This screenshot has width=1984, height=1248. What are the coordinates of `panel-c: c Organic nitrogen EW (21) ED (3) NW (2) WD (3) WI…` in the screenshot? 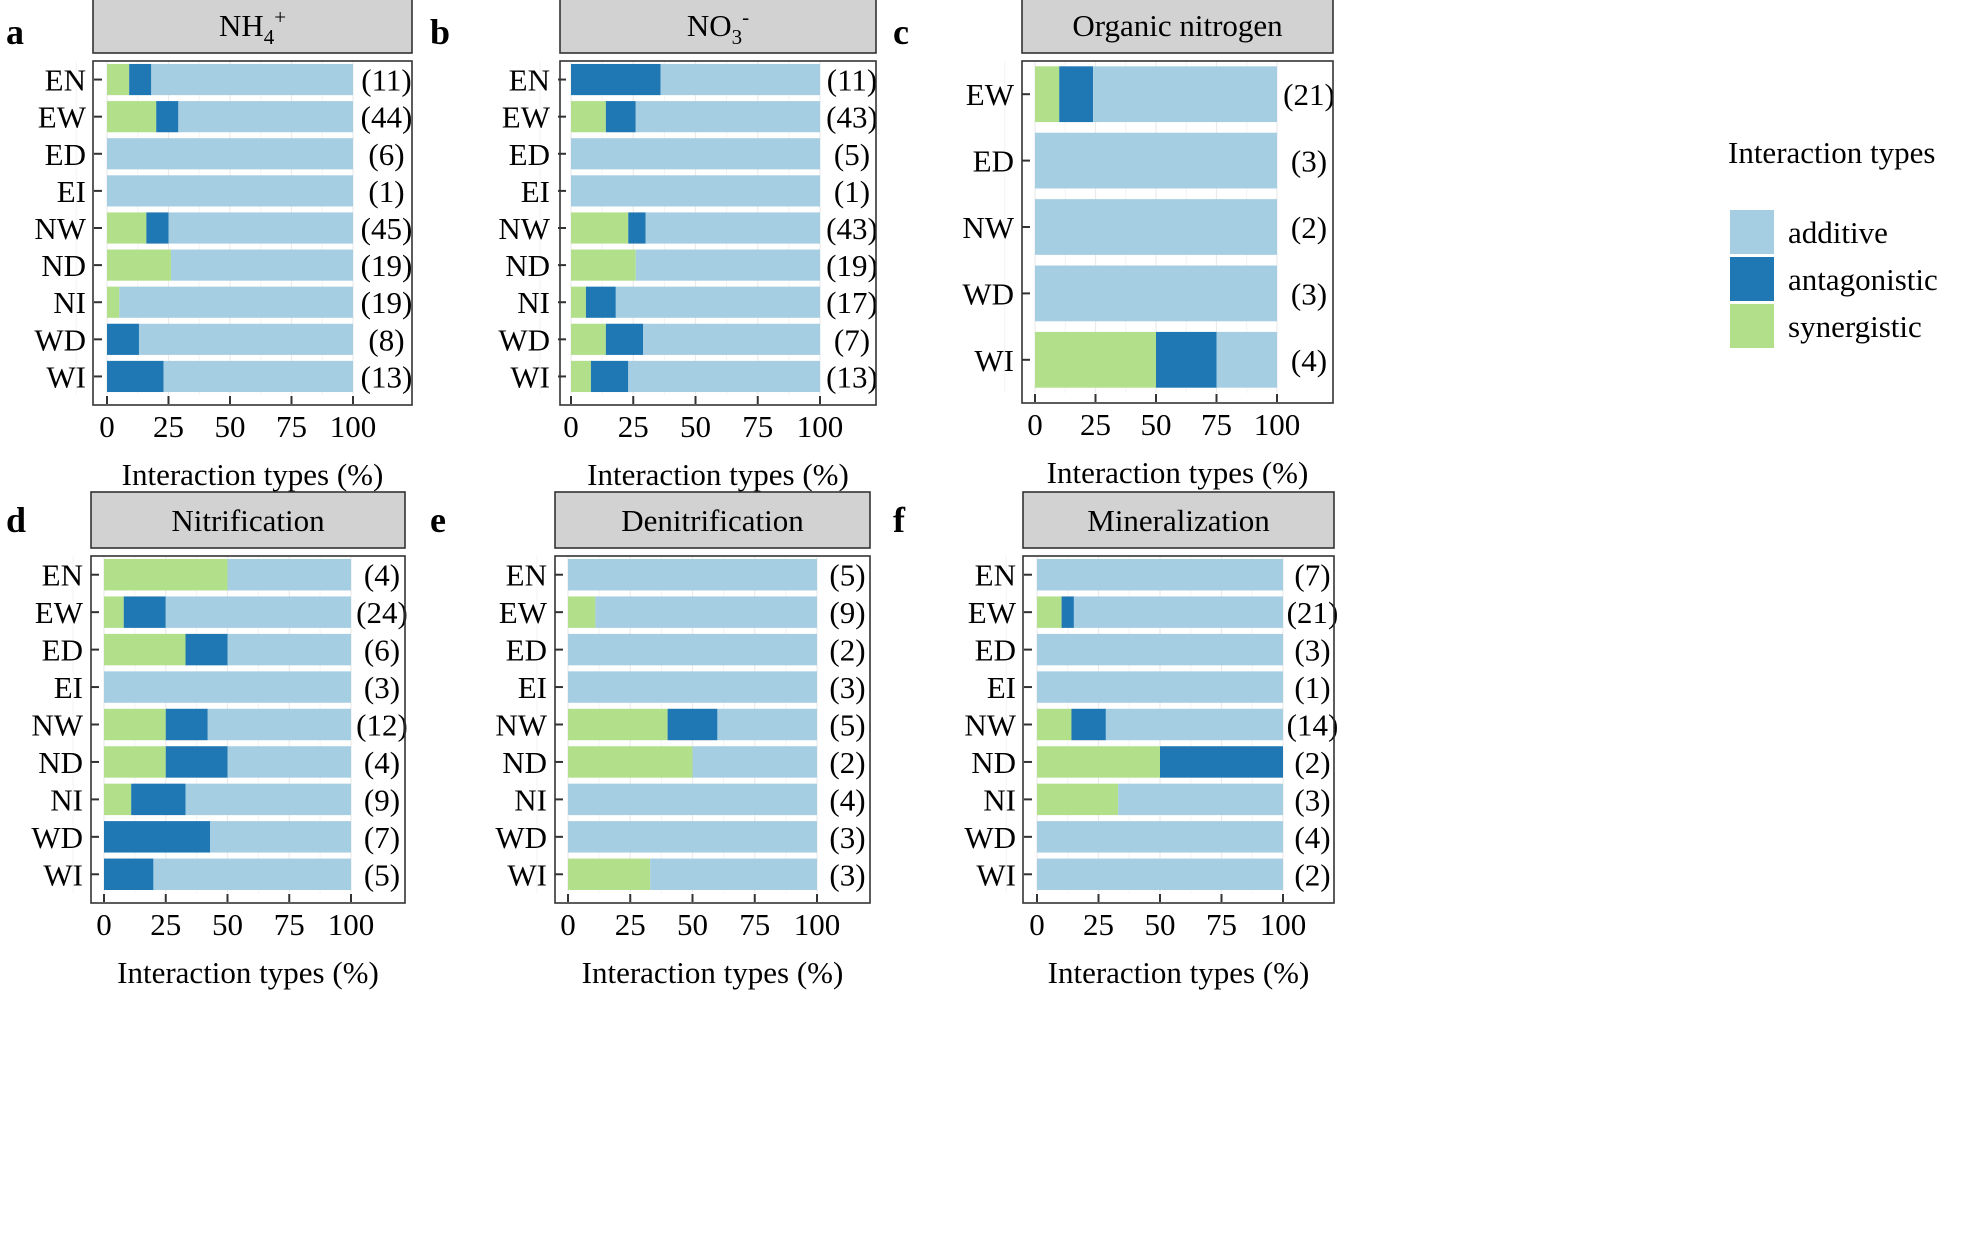 It's located at (1114, 245).